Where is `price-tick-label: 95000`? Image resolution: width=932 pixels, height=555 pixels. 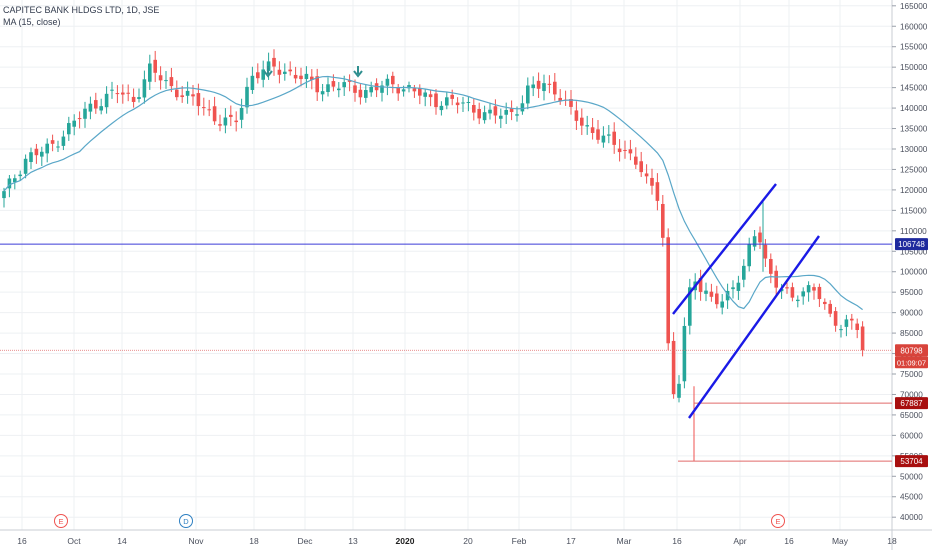 price-tick-label: 95000 is located at coordinates (911, 292).